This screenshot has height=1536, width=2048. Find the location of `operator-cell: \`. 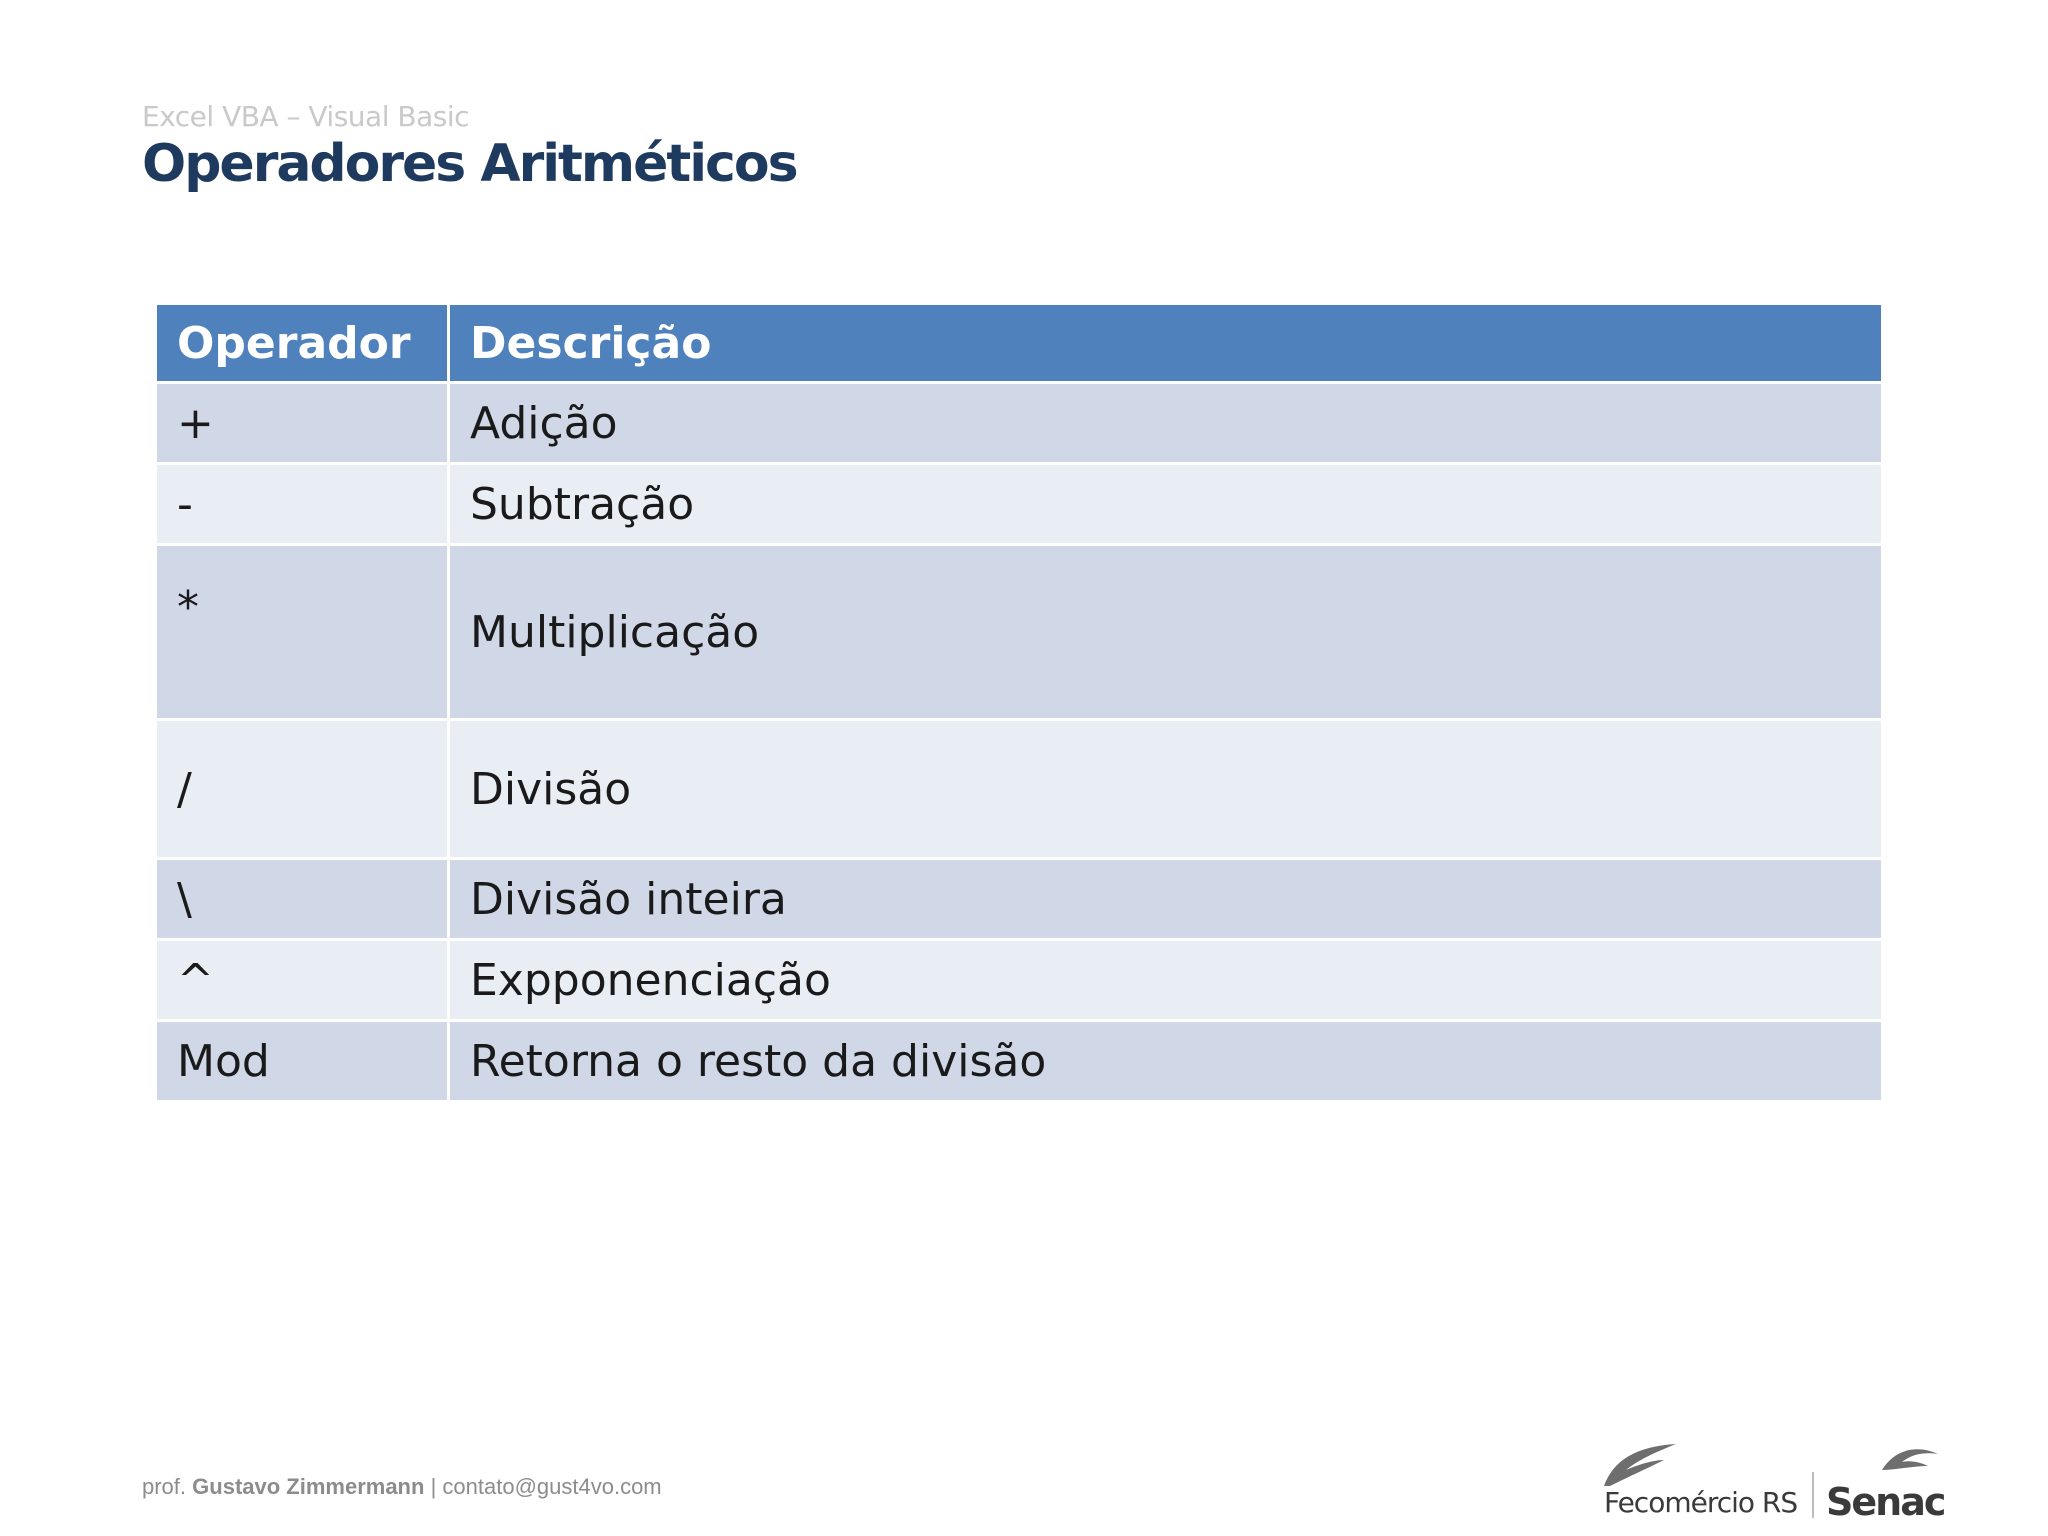

operator-cell: \ is located at coordinates (302, 899).